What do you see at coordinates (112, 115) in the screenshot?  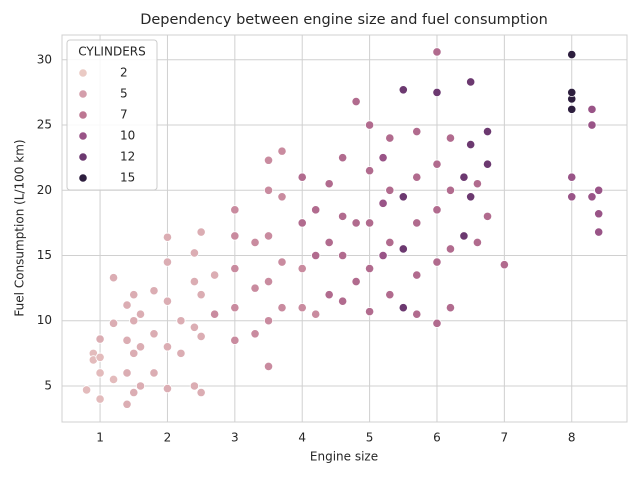 I see `legend-box` at bounding box center [112, 115].